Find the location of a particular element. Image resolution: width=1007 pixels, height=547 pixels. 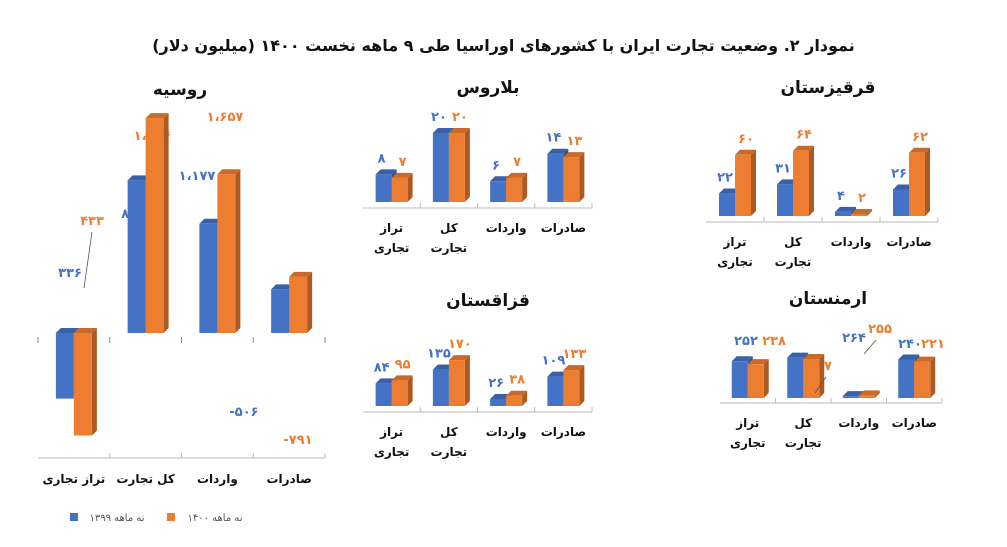

data-label: ۱۳ is located at coordinates (574, 141).